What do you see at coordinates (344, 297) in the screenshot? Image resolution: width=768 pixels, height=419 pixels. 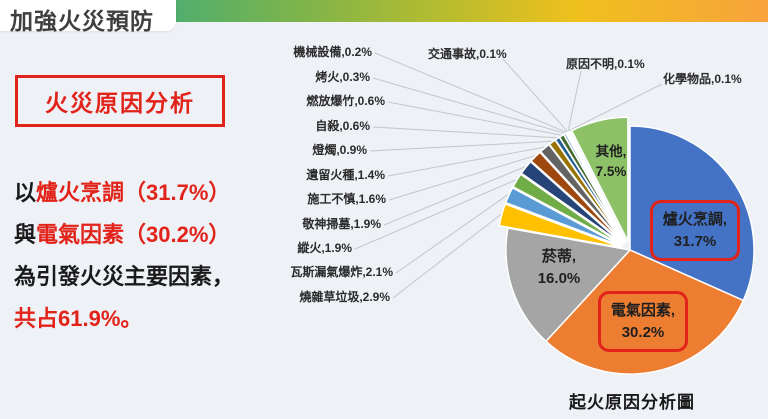 I see `pie-callout-label: 燒雜草垃圾,2.9%` at bounding box center [344, 297].